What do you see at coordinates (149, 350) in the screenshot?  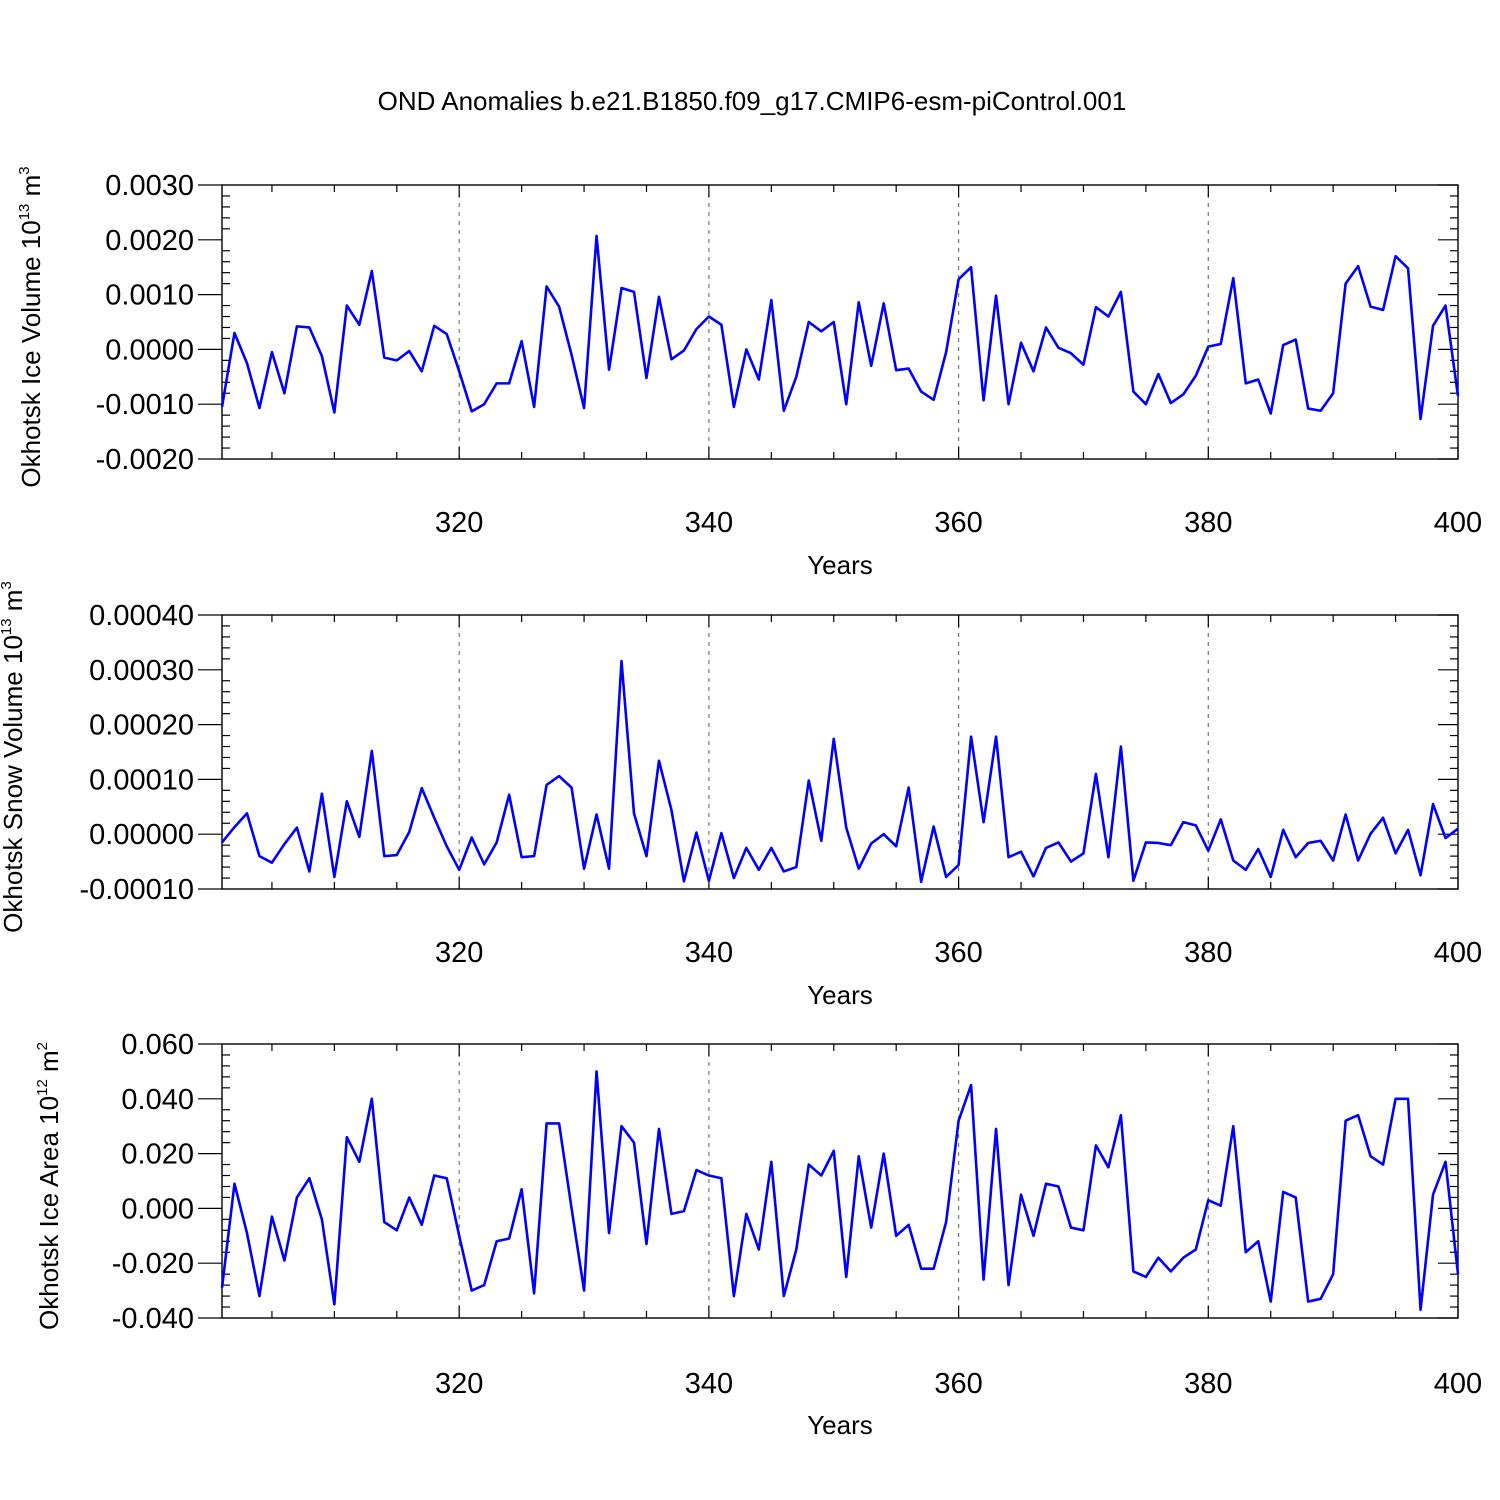 I see `y-tick-label: 0.0000` at bounding box center [149, 350].